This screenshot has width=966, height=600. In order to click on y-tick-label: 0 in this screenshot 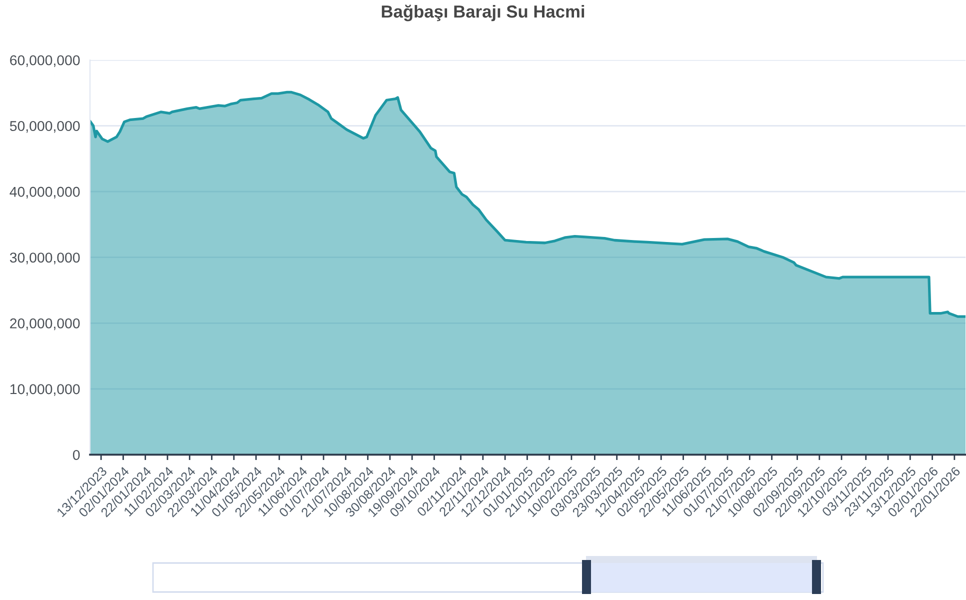, I will do `click(76, 455)`.